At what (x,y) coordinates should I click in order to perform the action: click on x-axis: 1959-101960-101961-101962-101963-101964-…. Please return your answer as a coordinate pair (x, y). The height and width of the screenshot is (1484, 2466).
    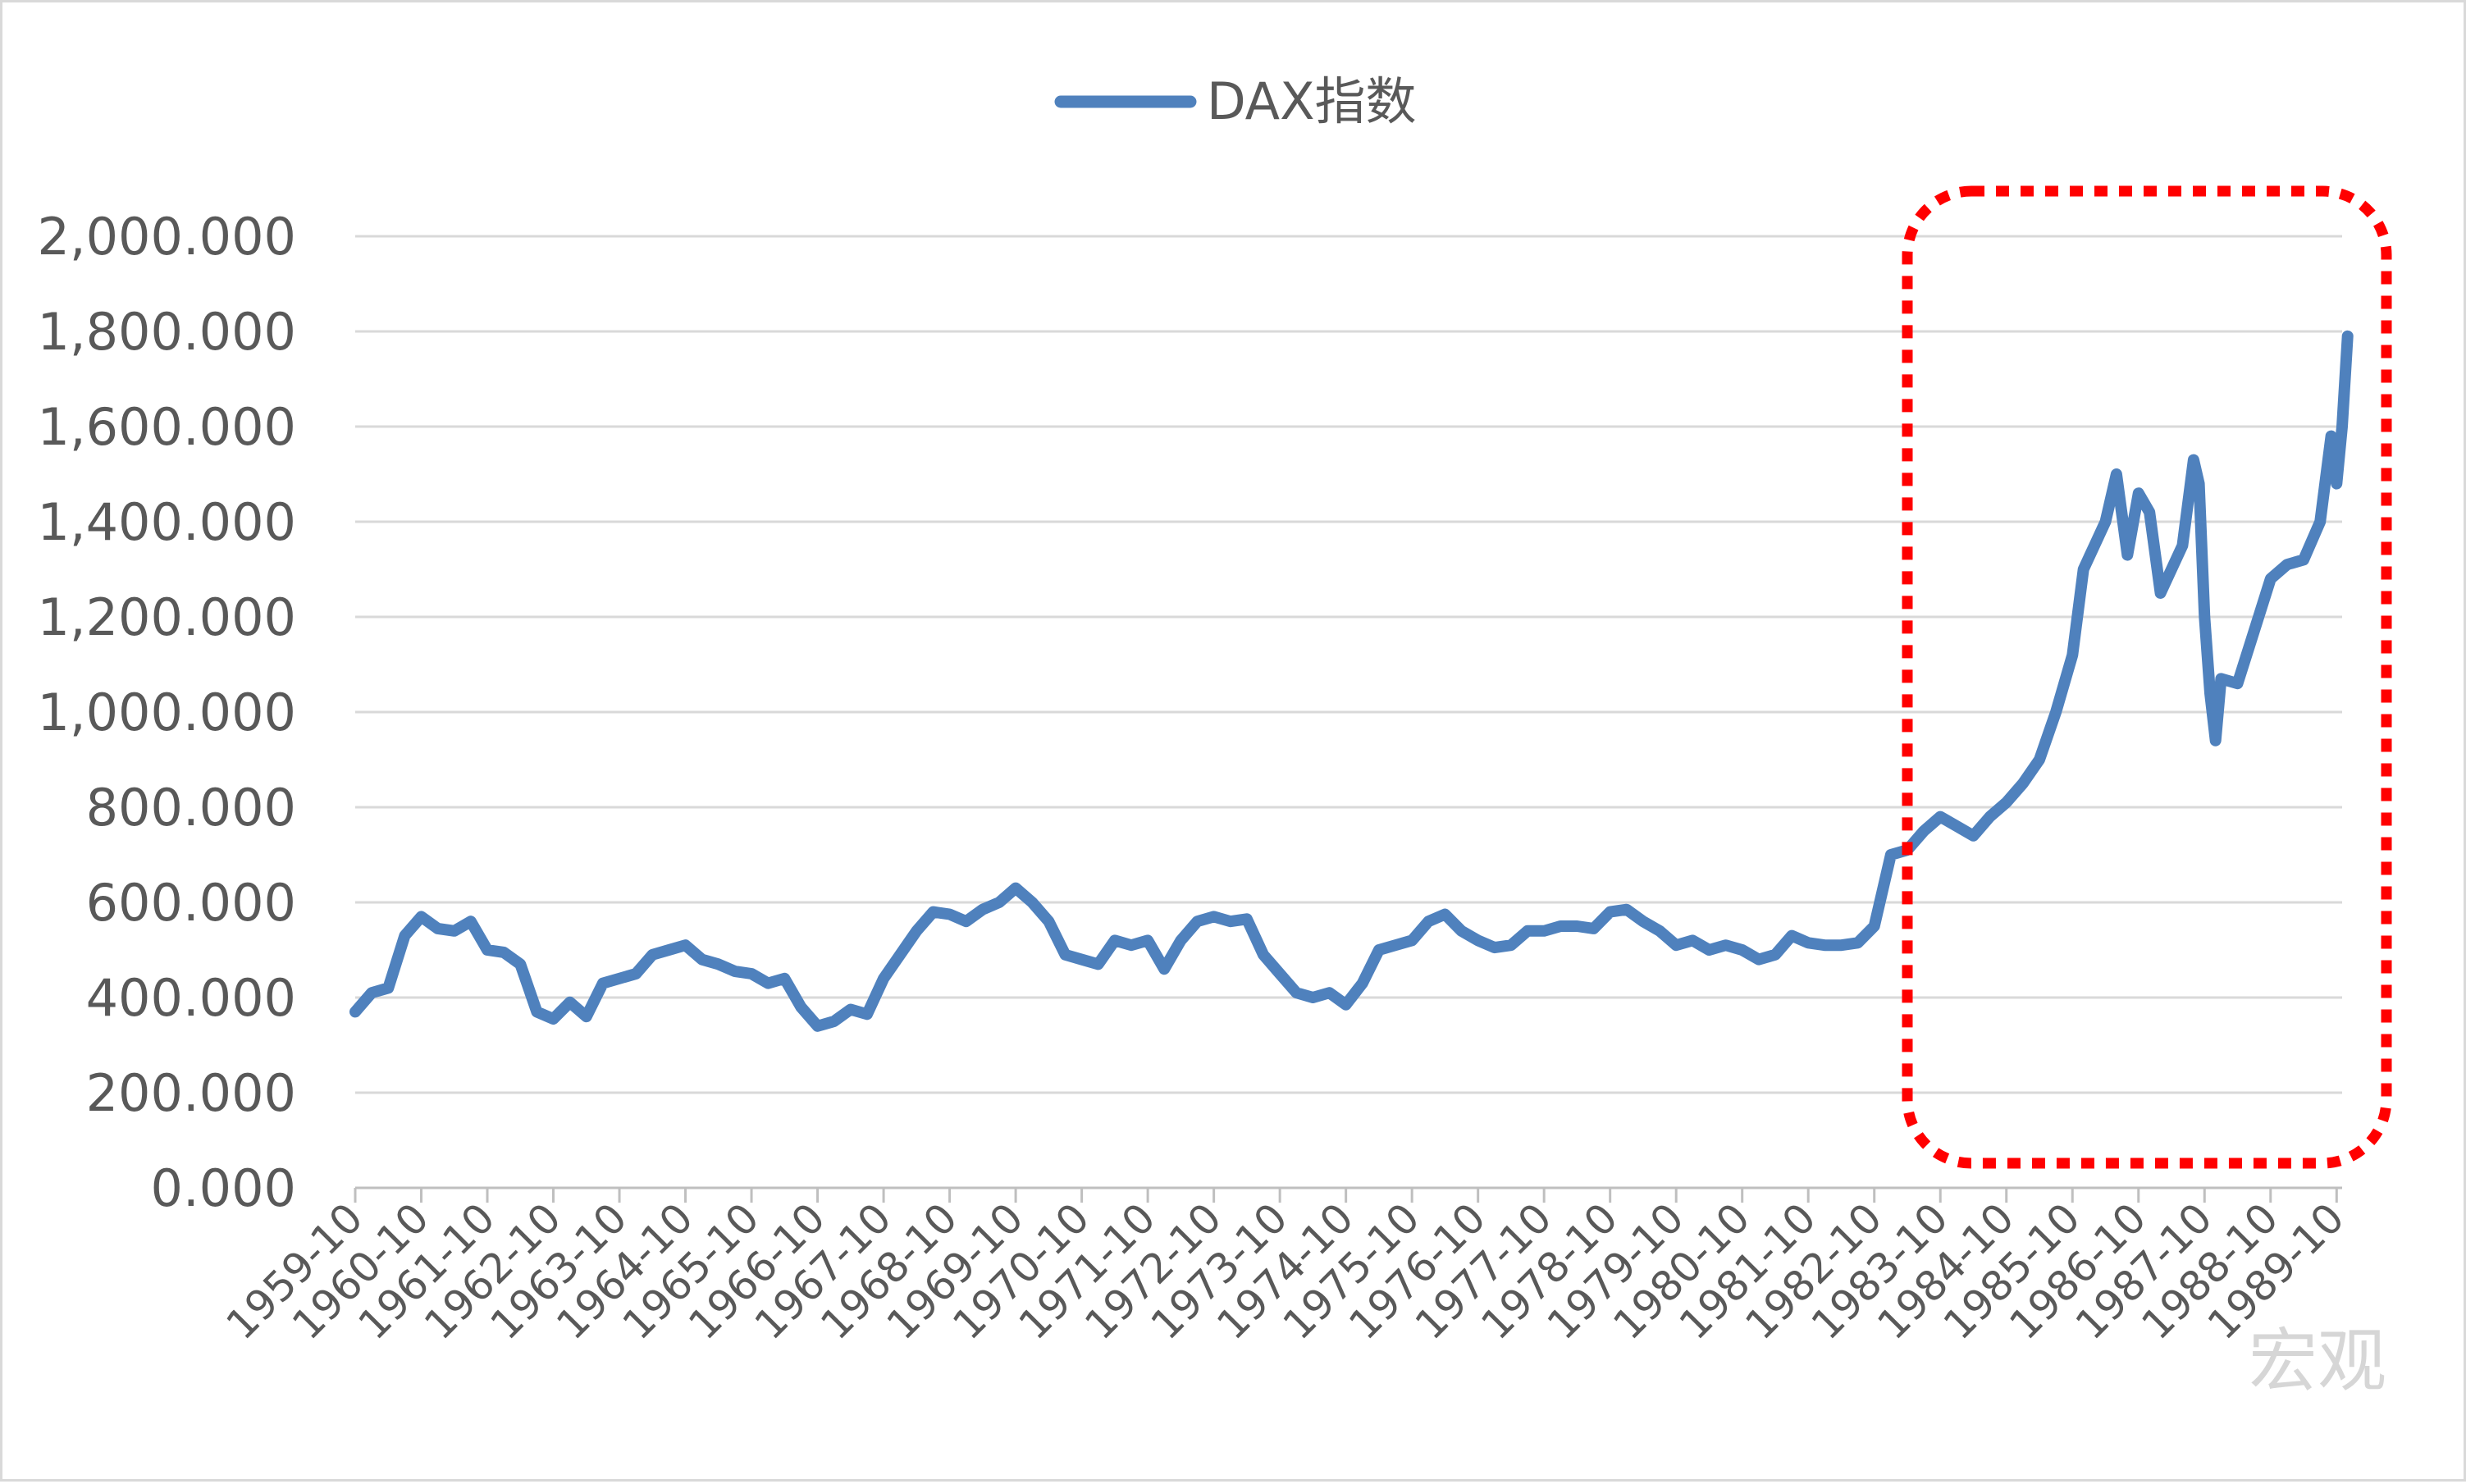
    Looking at the image, I should click on (1285, 1268).